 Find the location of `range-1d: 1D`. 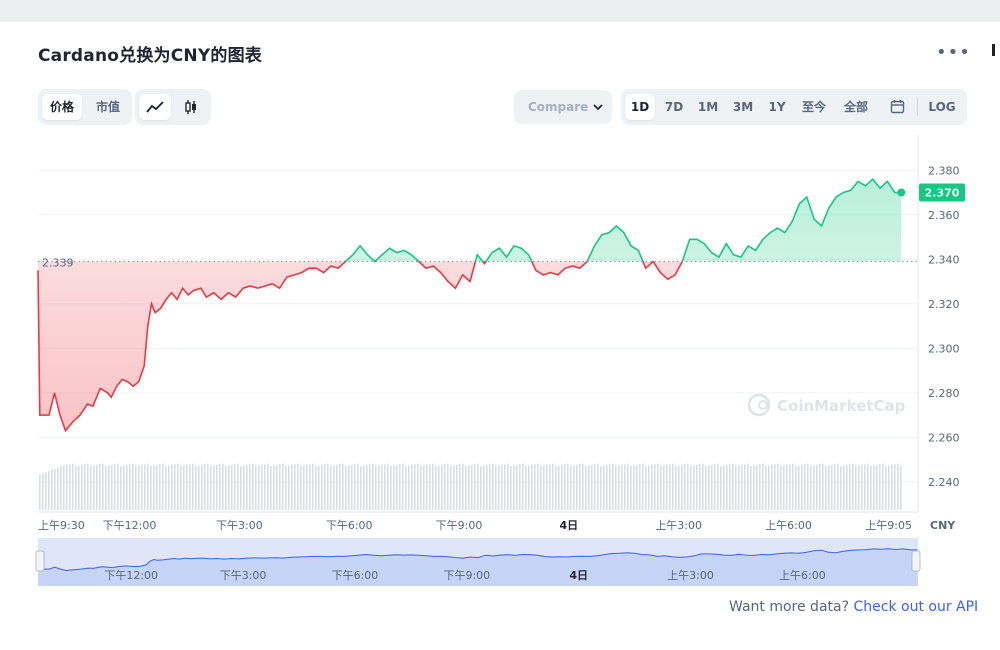

range-1d: 1D is located at coordinates (640, 107).